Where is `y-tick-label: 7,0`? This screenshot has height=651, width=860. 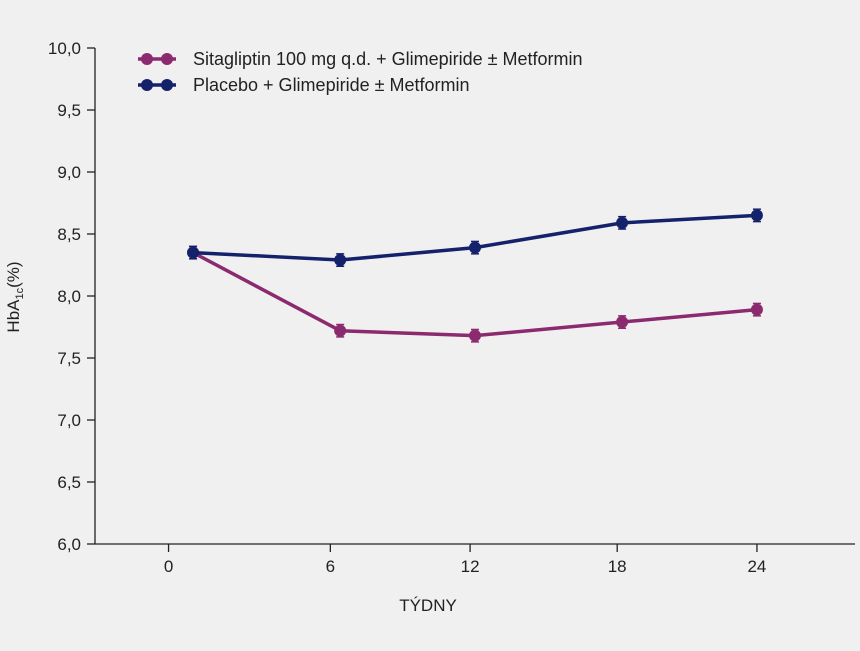 y-tick-label: 7,0 is located at coordinates (69, 420).